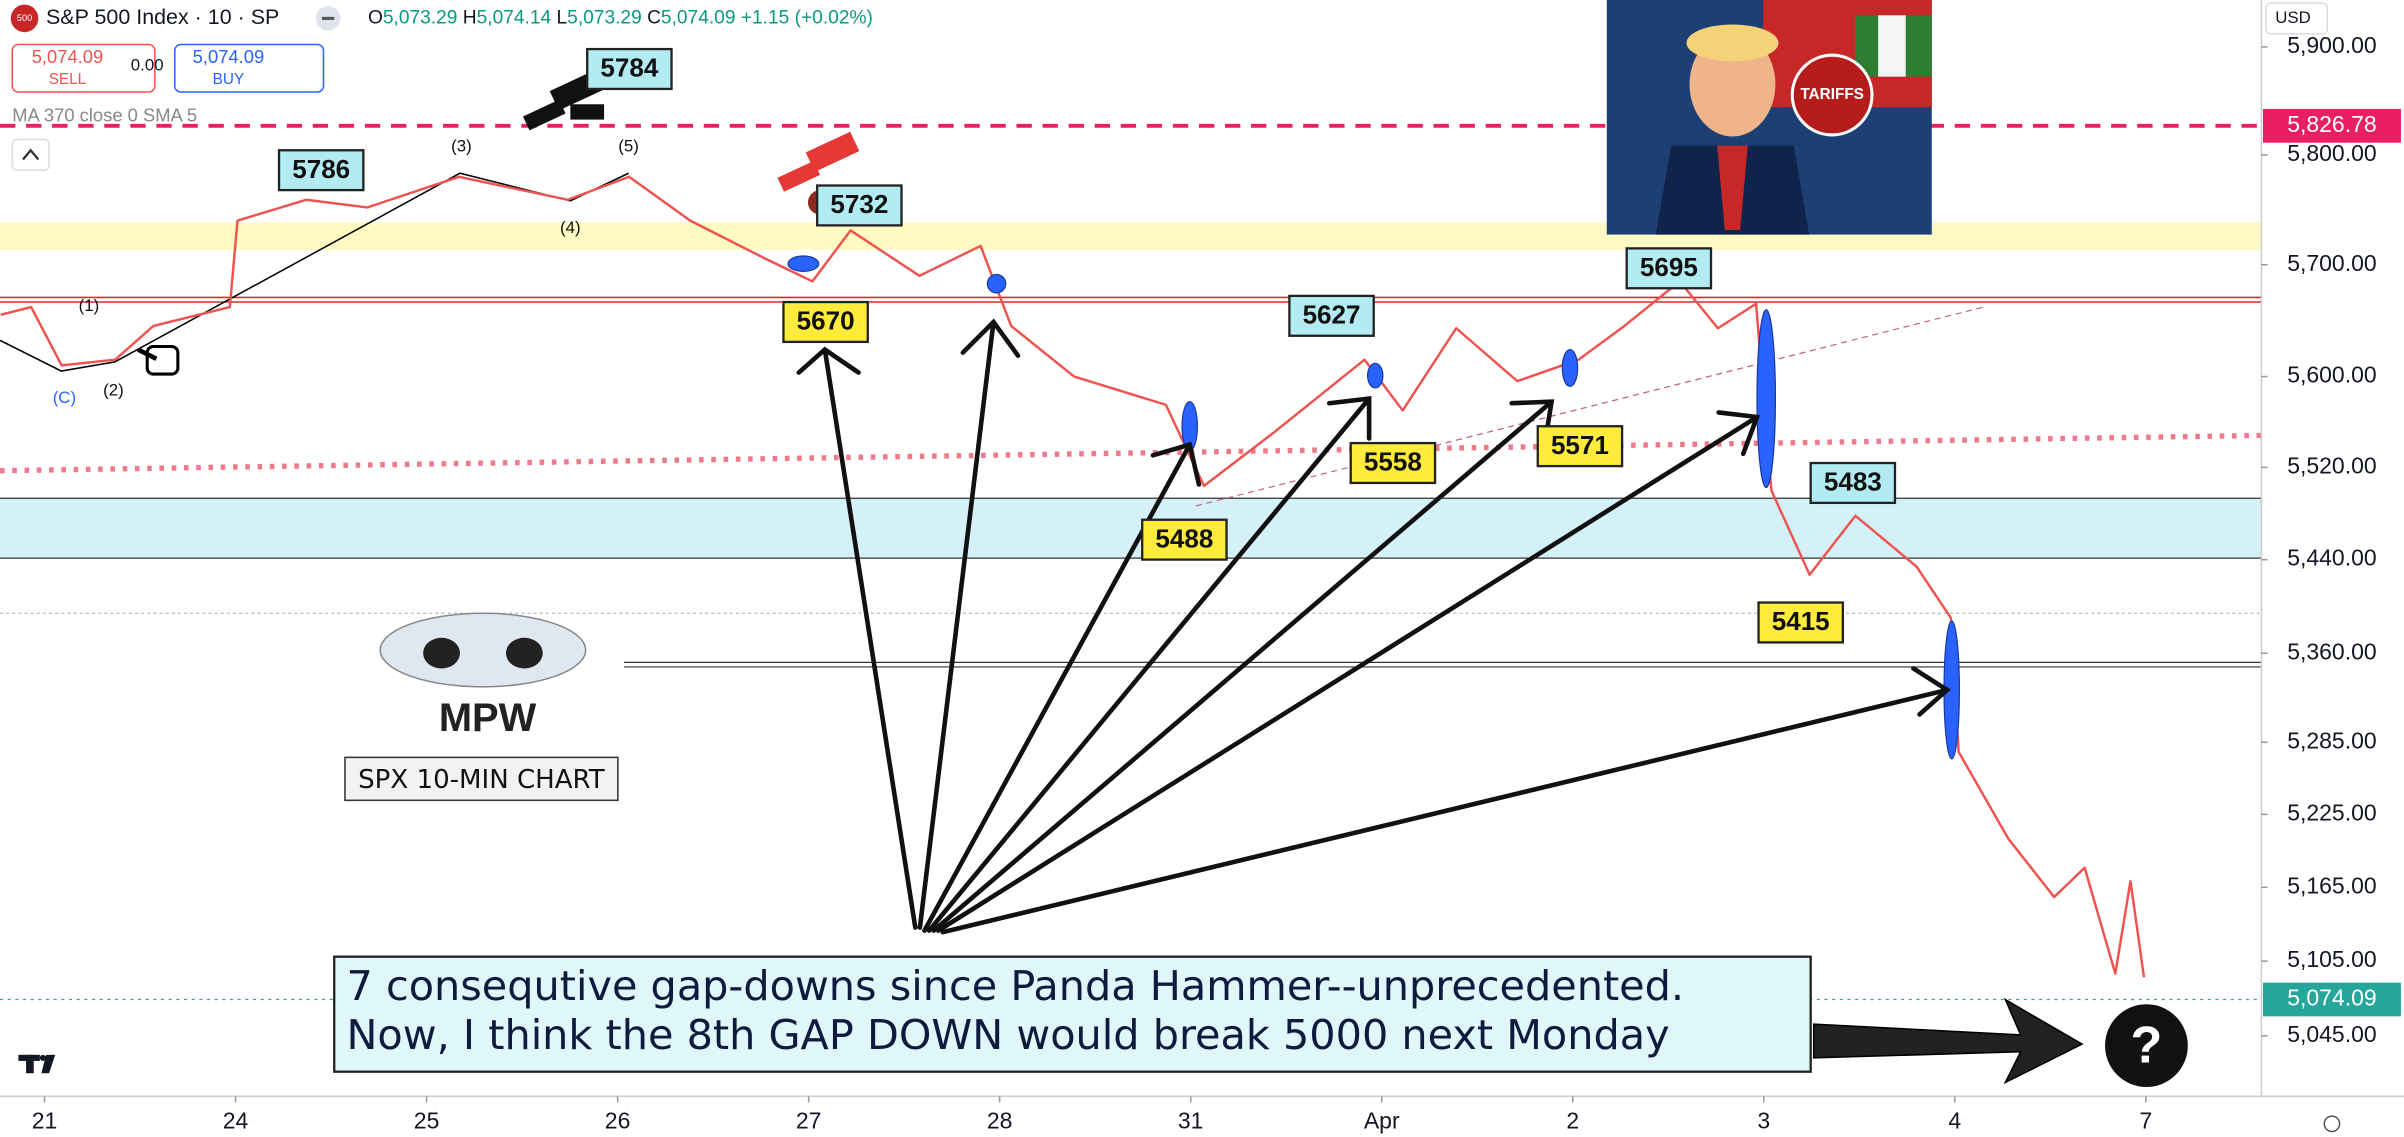  I want to click on panda-eye, so click(524, 653).